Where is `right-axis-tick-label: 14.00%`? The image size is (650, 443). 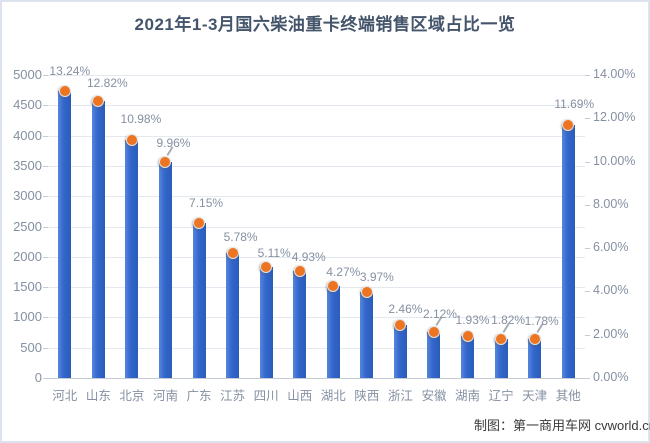 right-axis-tick-label: 14.00% is located at coordinates (614, 74).